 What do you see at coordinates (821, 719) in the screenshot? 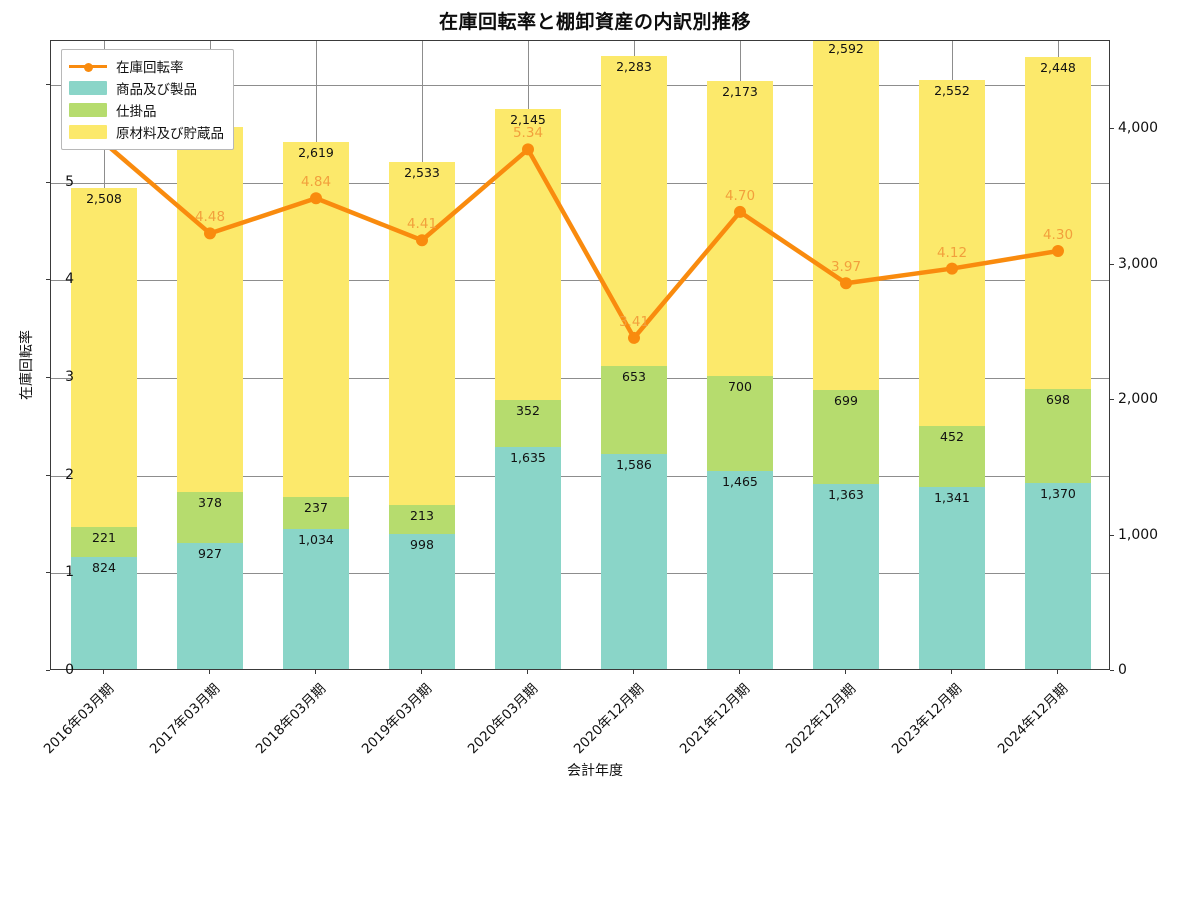
I see `x-axis-tick-label: 2022年12月期` at bounding box center [821, 719].